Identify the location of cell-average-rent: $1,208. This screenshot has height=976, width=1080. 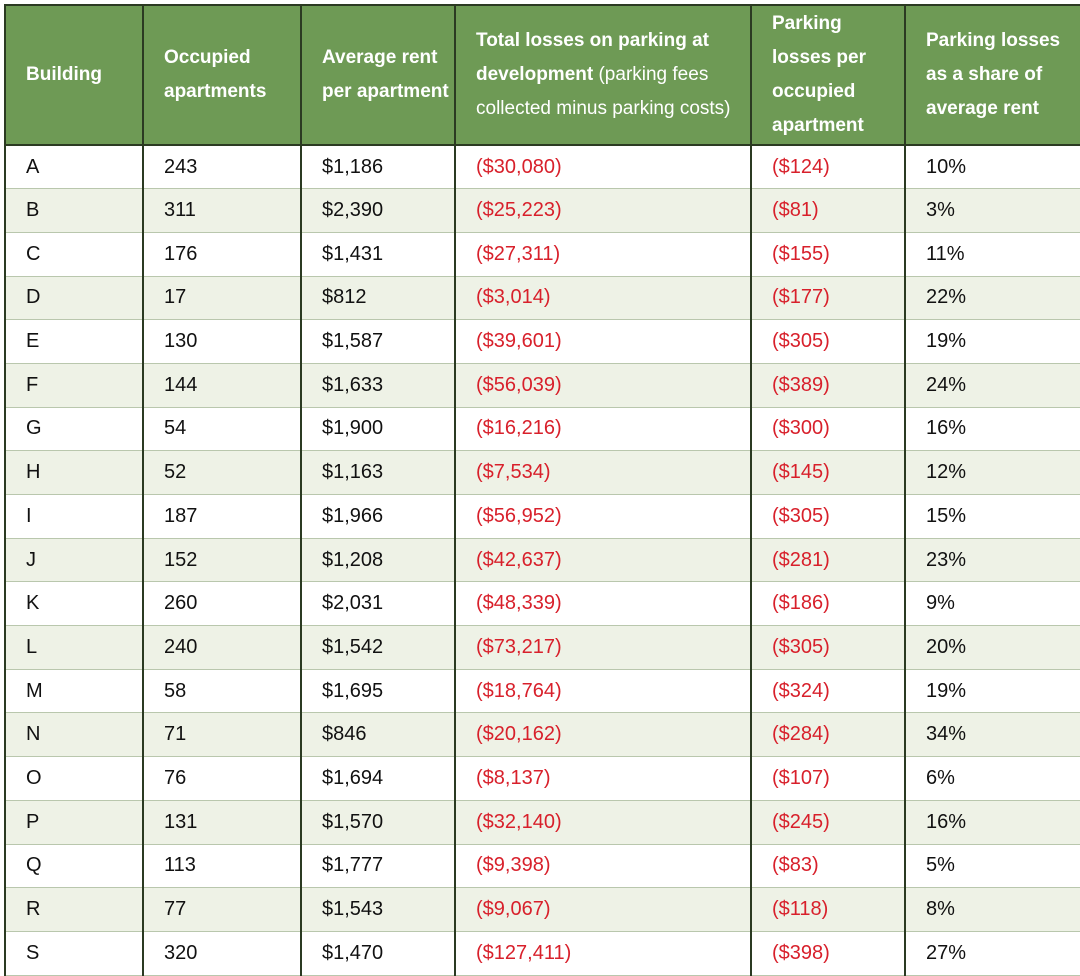
(378, 560).